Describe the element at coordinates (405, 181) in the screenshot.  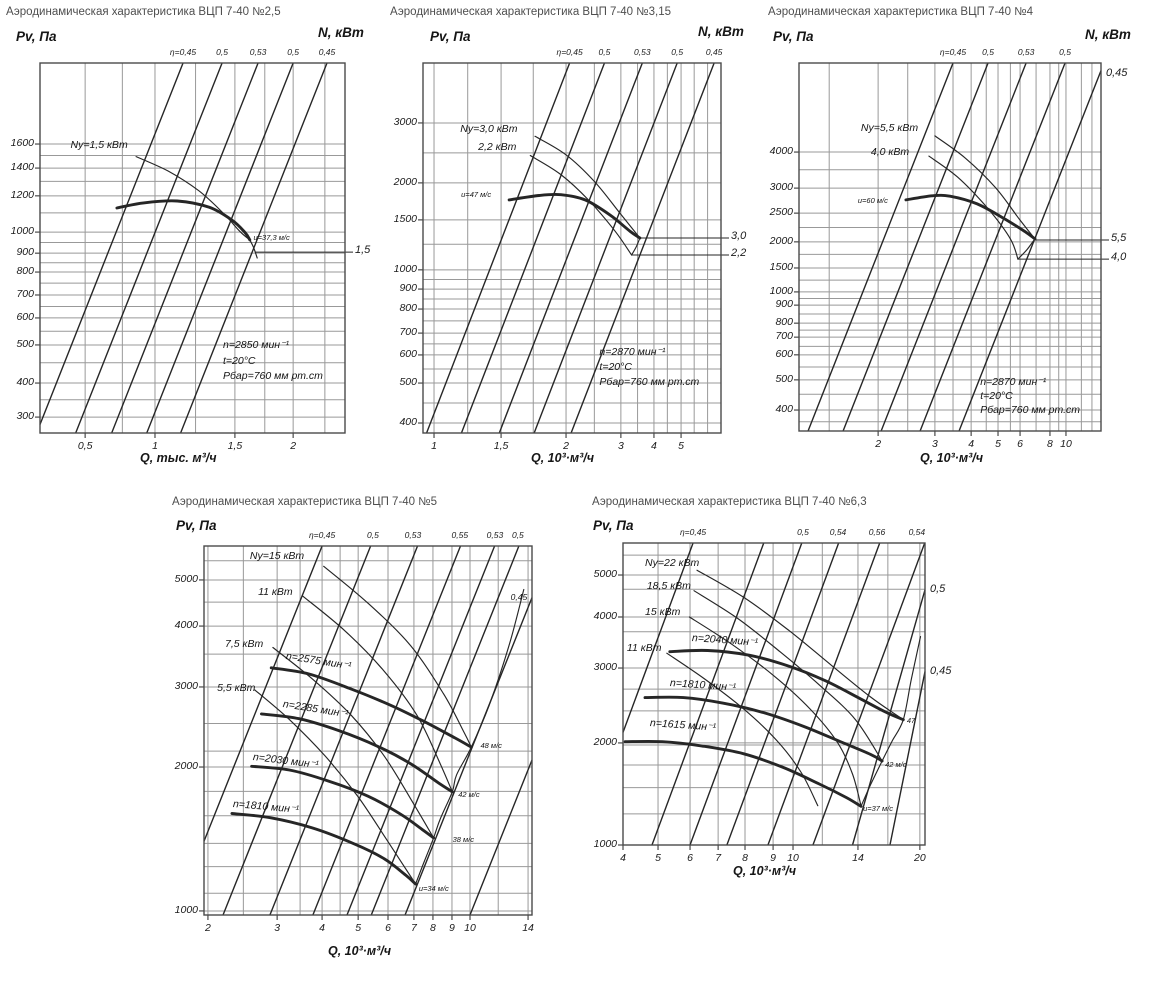
I see `y-tick-label: 2000` at that location.